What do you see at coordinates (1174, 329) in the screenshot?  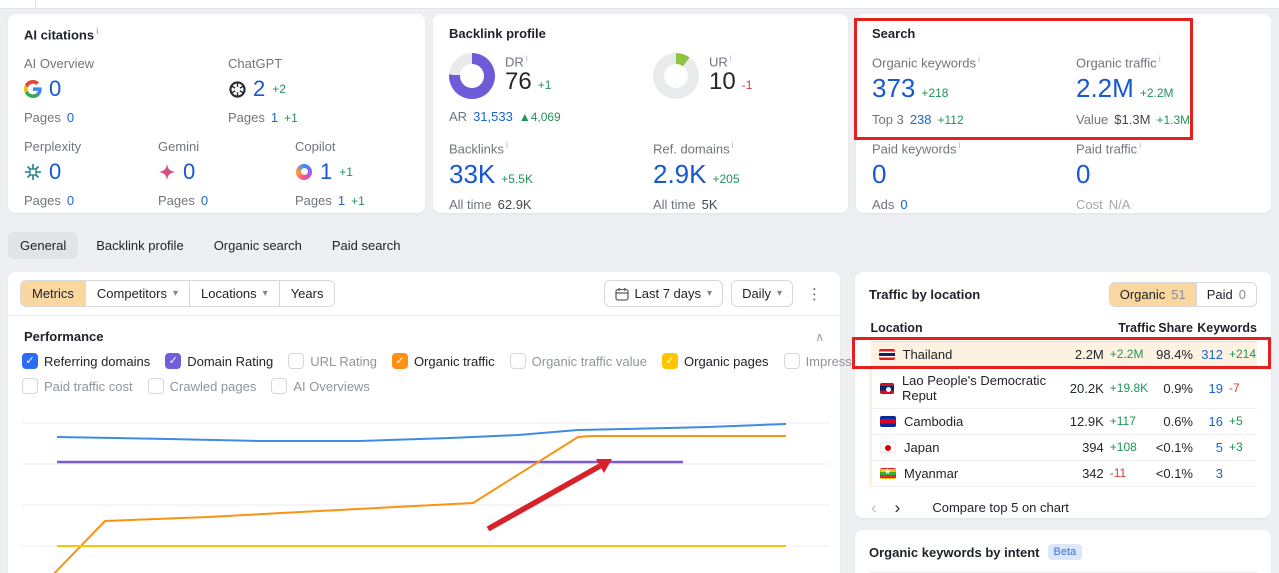 I see `column-share: Share` at bounding box center [1174, 329].